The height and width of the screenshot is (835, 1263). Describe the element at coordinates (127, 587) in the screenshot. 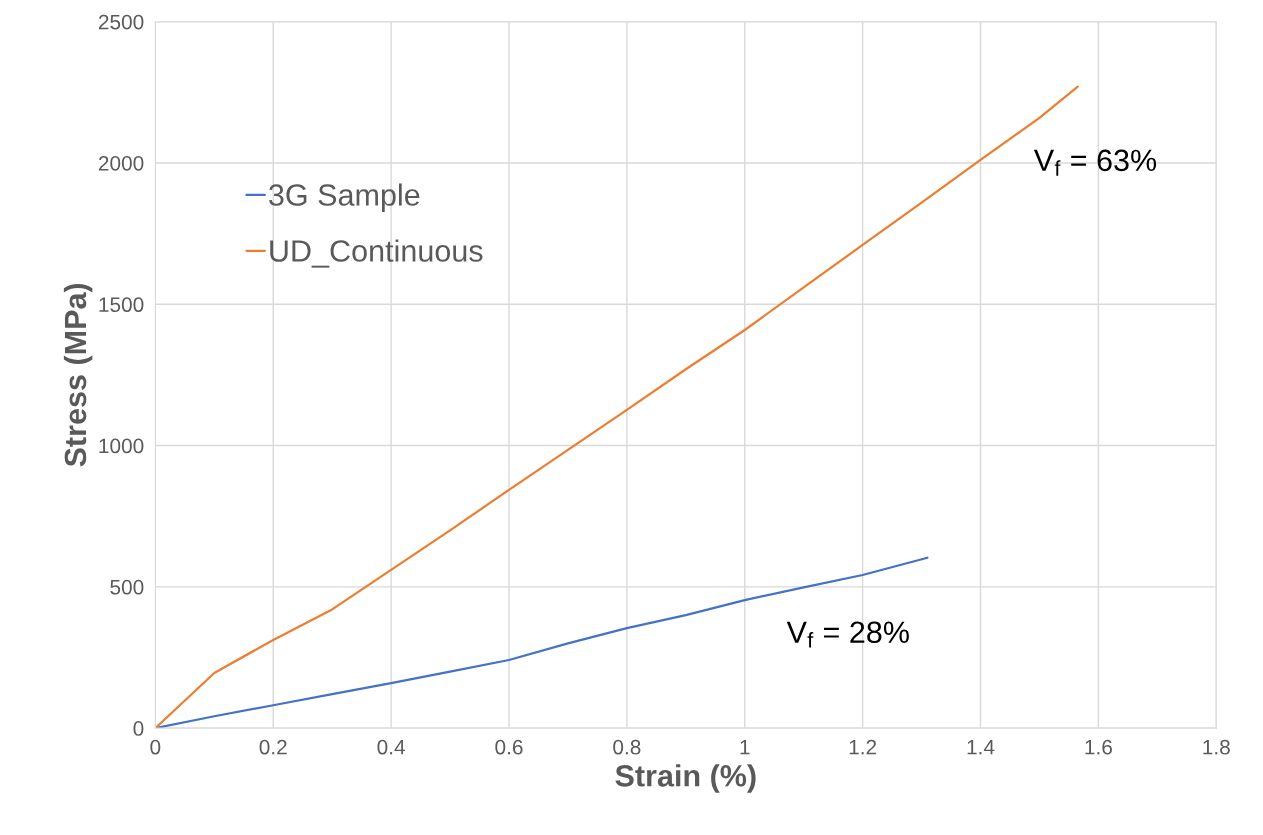

I see `y-tick-label: 500` at that location.